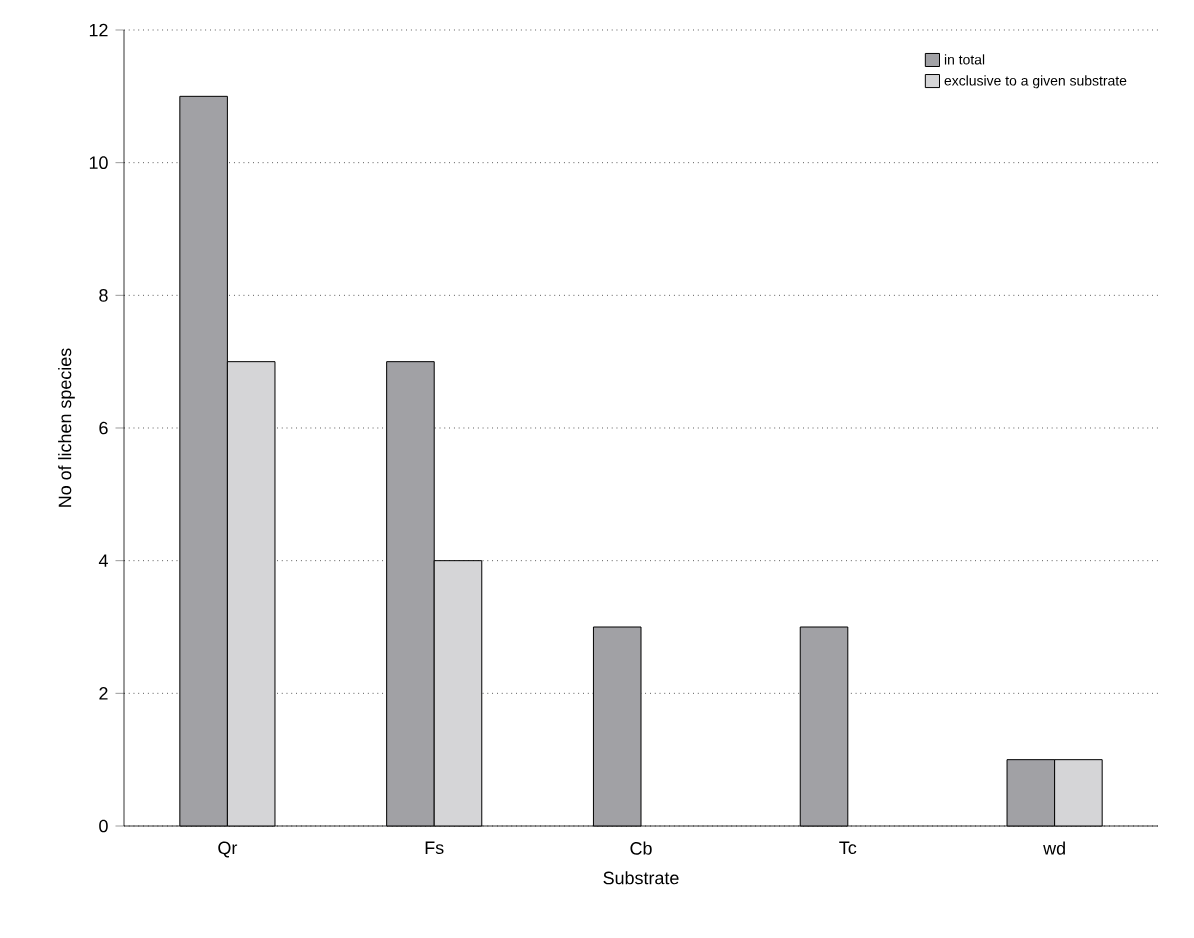  I want to click on y-tick-label: 4, so click(103, 560).